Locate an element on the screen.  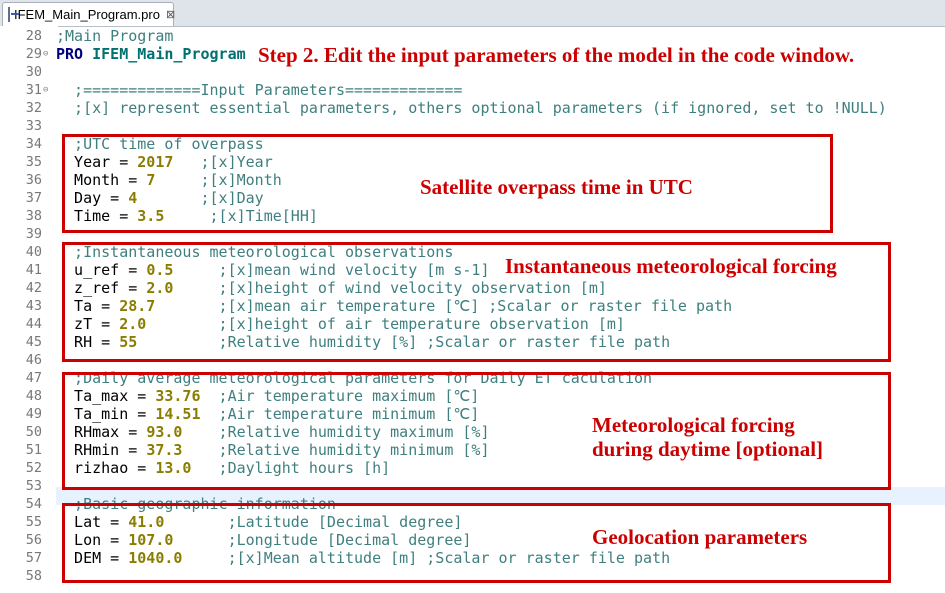
code-token: 4 is located at coordinates (133, 198).